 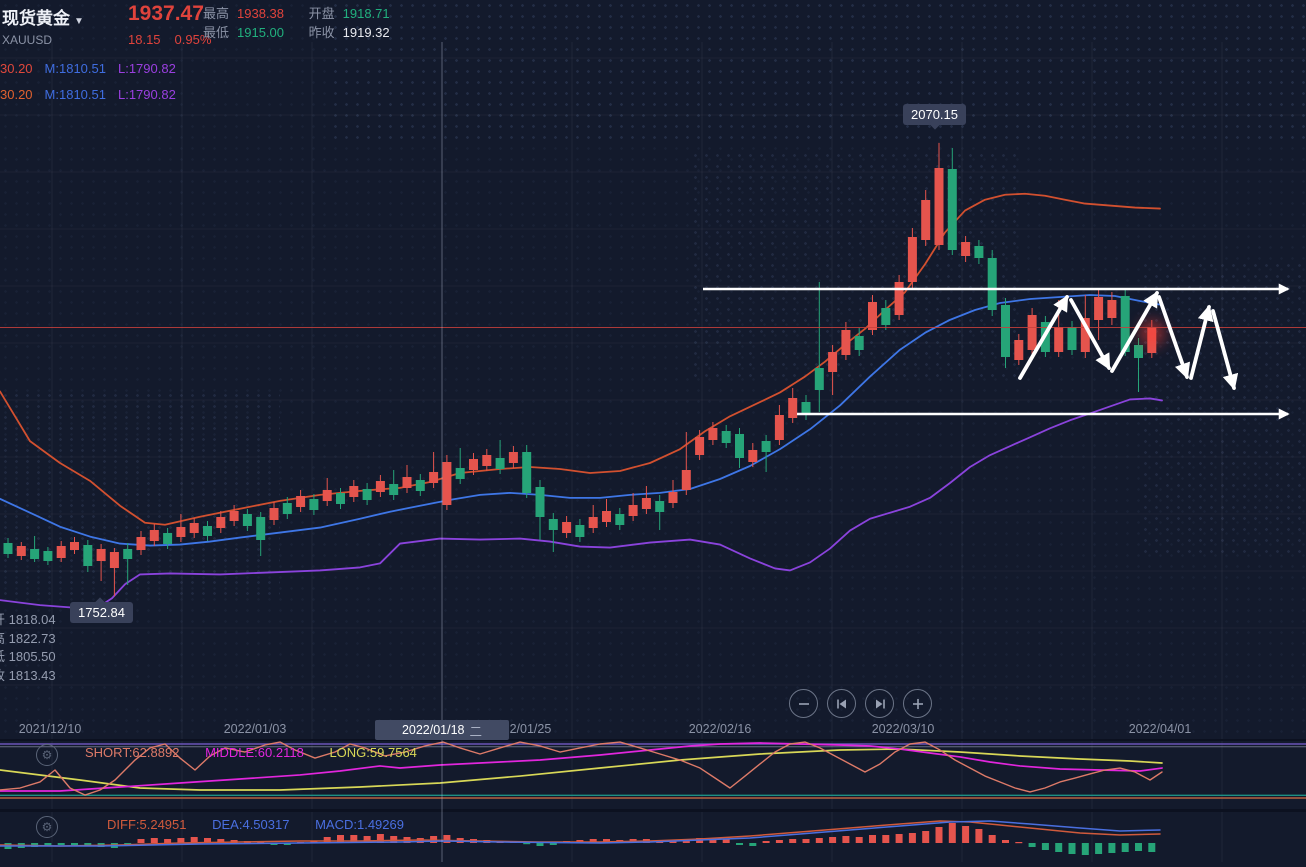 What do you see at coordinates (79, 21) in the screenshot?
I see `chevron-down-icon: ▼` at bounding box center [79, 21].